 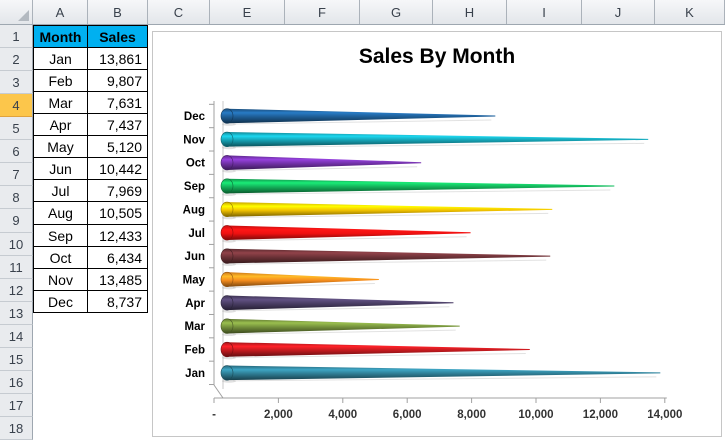 What do you see at coordinates (471, 415) in the screenshot?
I see `value-tick-label: 8,000` at bounding box center [471, 415].